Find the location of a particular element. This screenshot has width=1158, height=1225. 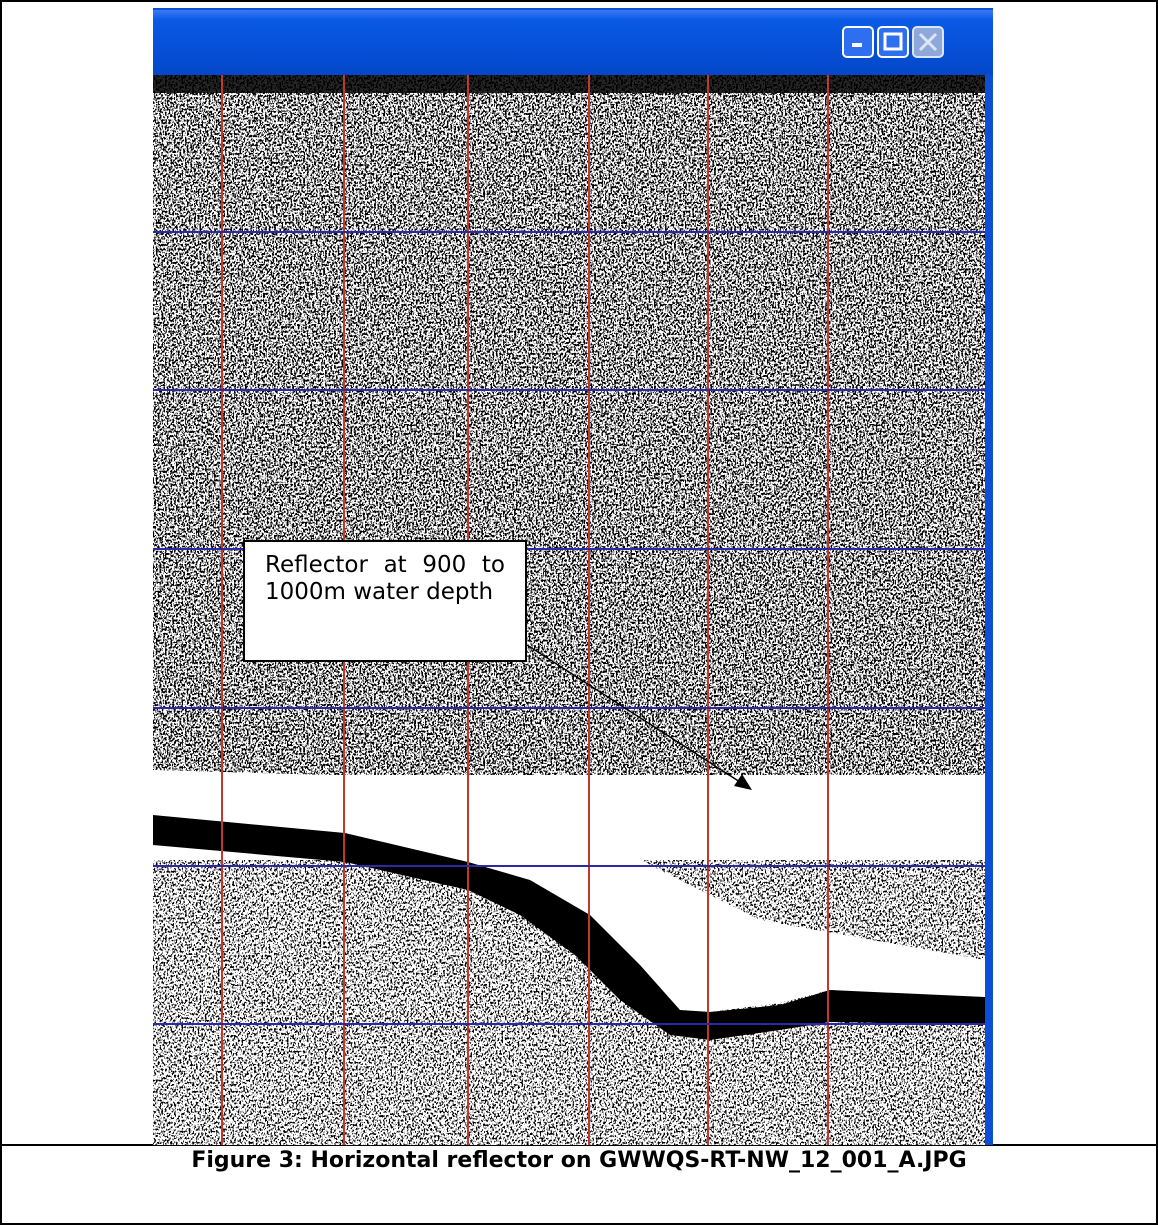

annotation-box: Reflector at 900 to 1000m water depth is located at coordinates (385, 601).